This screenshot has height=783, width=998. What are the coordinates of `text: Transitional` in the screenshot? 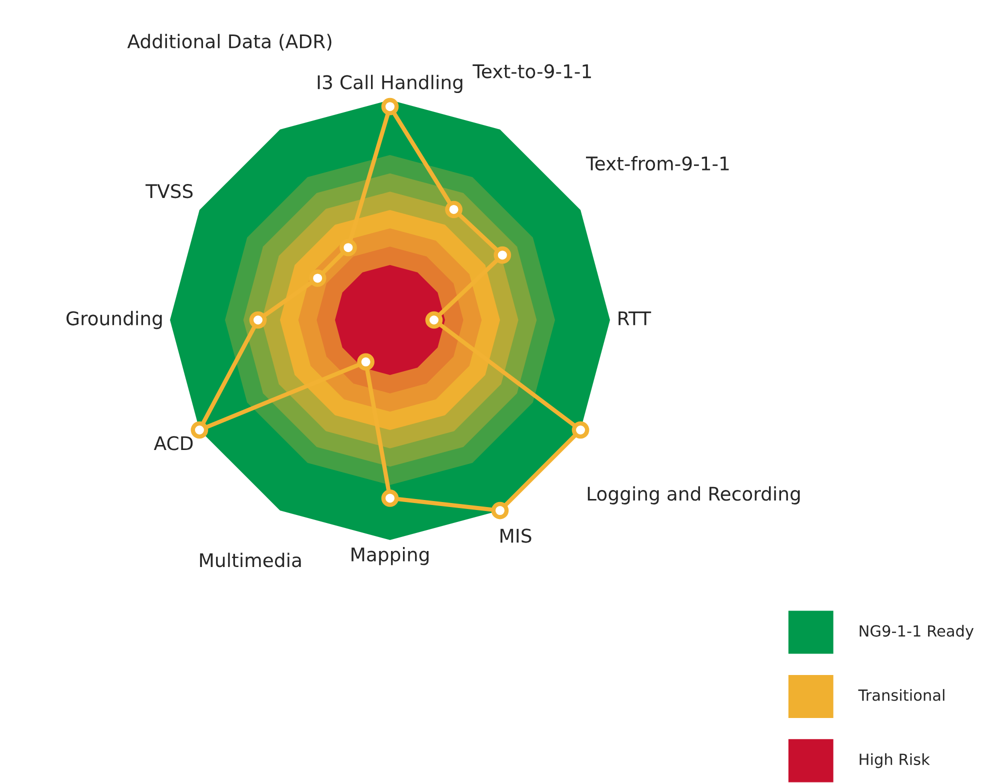 It's located at (901, 695).